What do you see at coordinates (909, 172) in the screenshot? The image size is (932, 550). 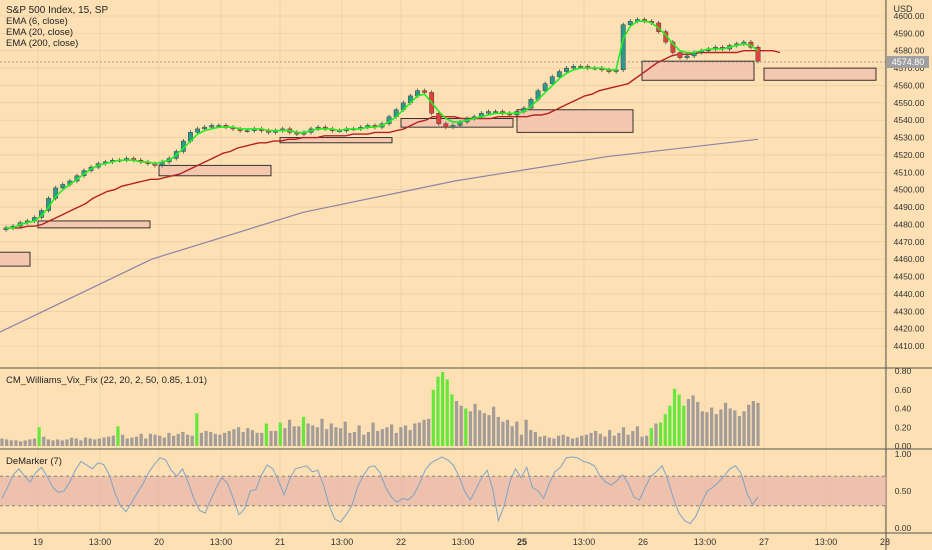 I see `price-tick-label: 4510.00` at bounding box center [909, 172].